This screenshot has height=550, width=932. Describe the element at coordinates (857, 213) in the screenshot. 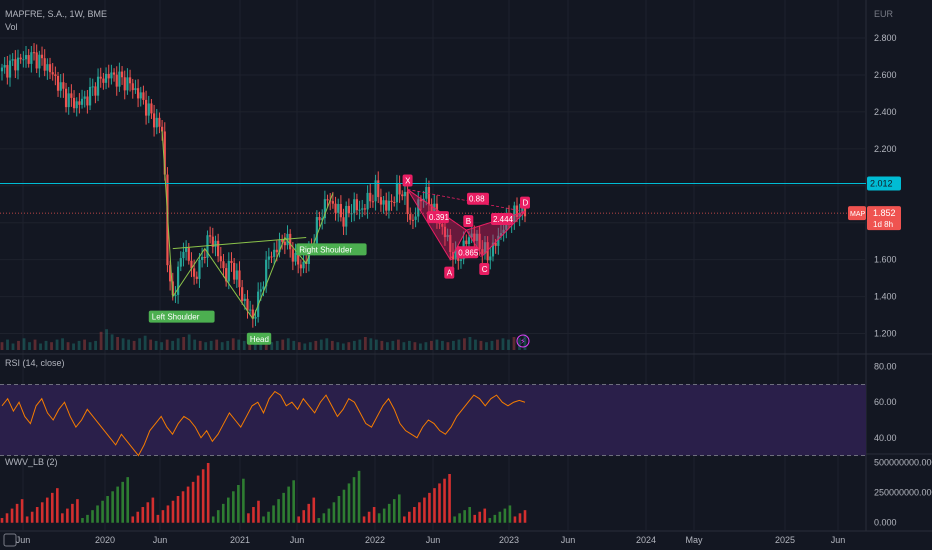

I see `ticker-tag` at that location.